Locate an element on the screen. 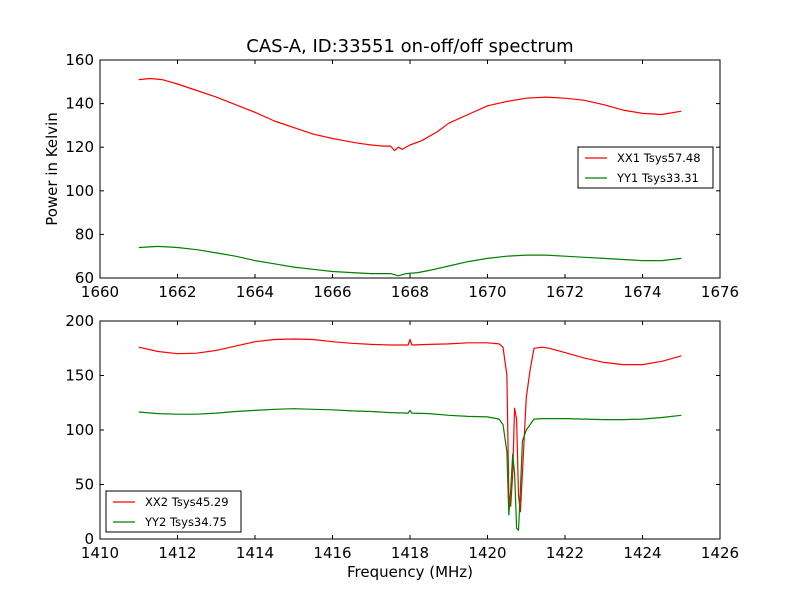  legend-2: XX2 Tsys45.29 YY2 Tsys34.75 is located at coordinates (173, 511).